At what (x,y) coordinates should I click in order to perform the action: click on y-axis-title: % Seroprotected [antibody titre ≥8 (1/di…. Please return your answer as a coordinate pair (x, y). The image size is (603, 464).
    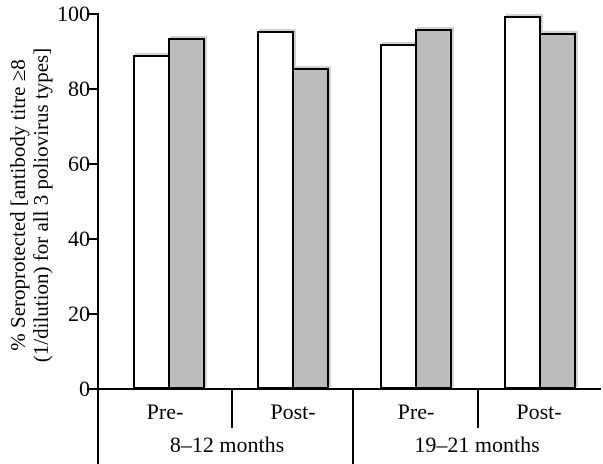
    Looking at the image, I should click on (29, 207).